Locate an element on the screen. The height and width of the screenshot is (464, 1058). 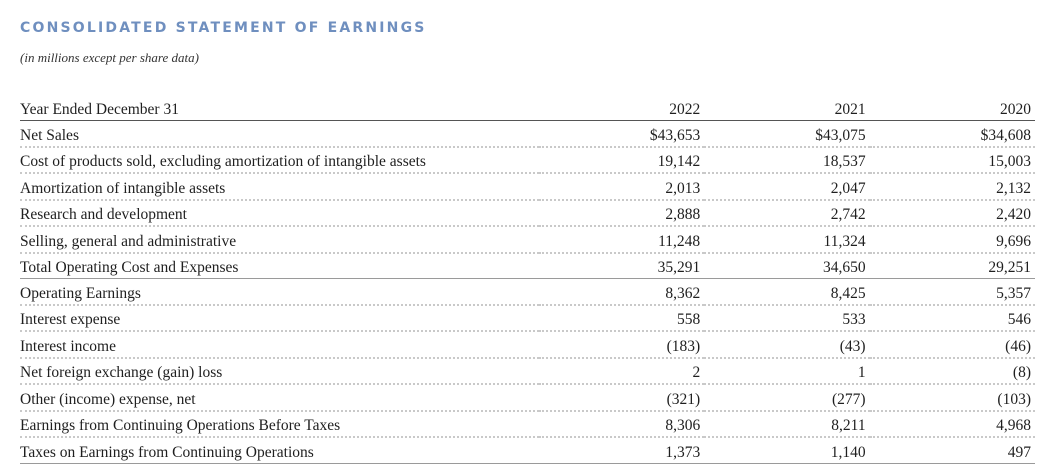
row-label: Net Sales is located at coordinates (279, 134).